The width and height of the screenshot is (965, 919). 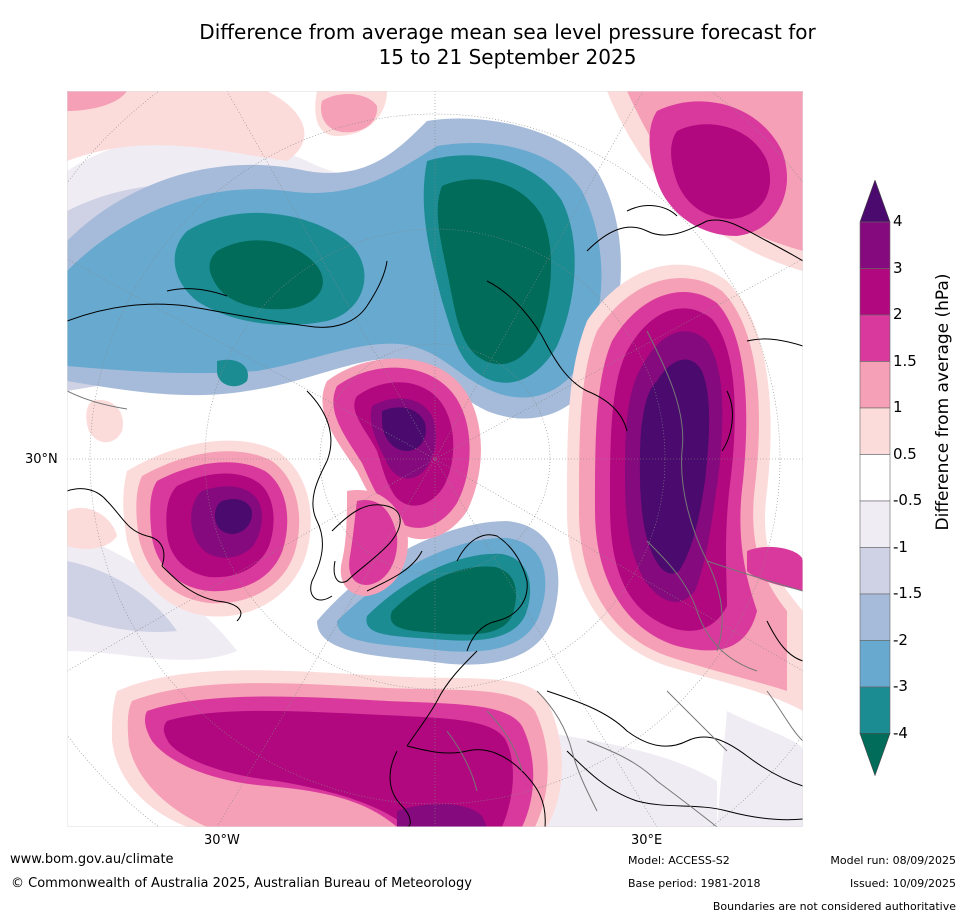 I want to click on colorbar-tick-label: -2, so click(x=900, y=639).